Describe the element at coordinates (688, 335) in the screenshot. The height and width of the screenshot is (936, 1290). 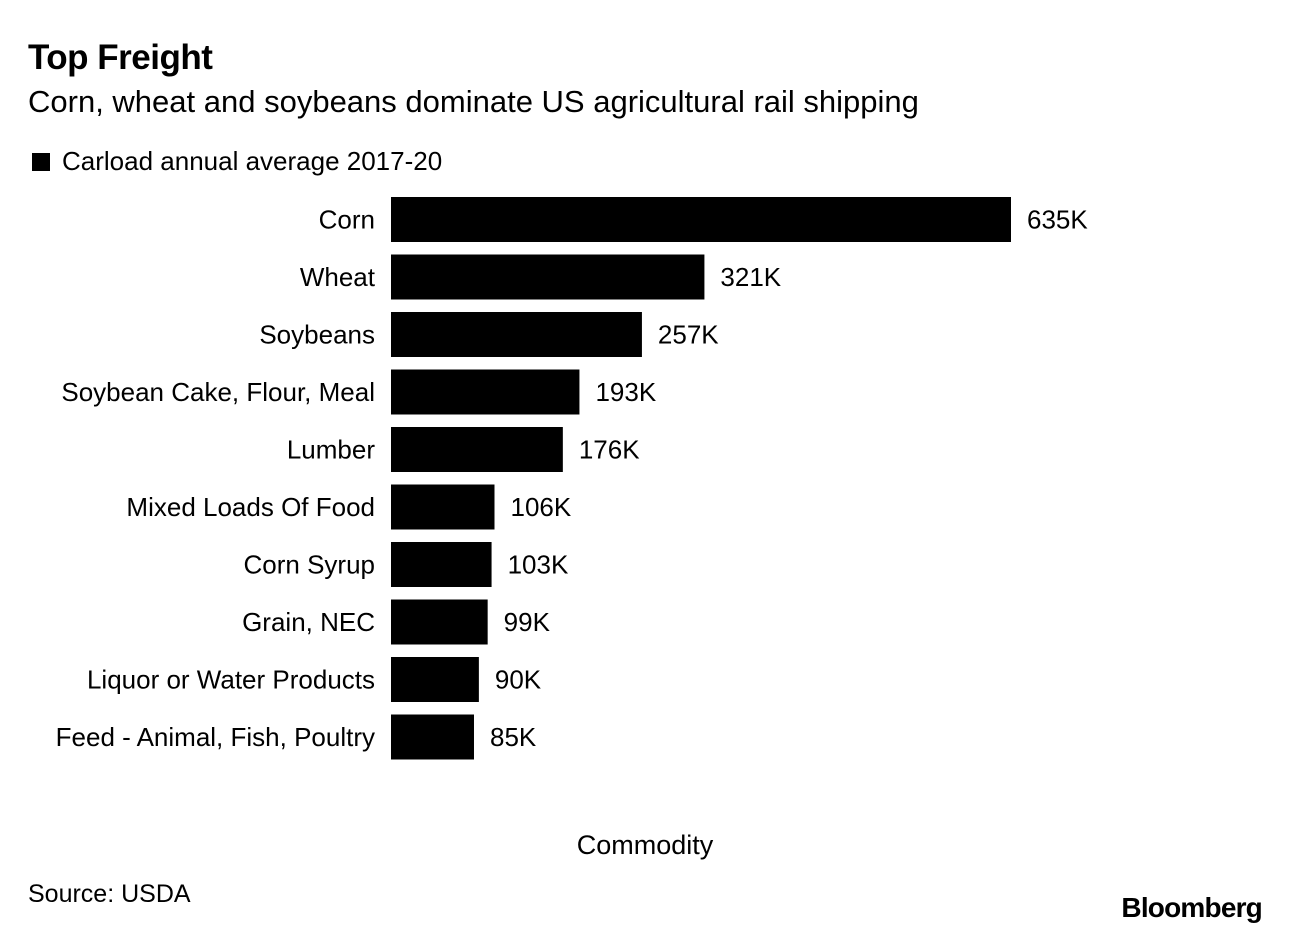
I see `bar-value-label: 257K` at that location.